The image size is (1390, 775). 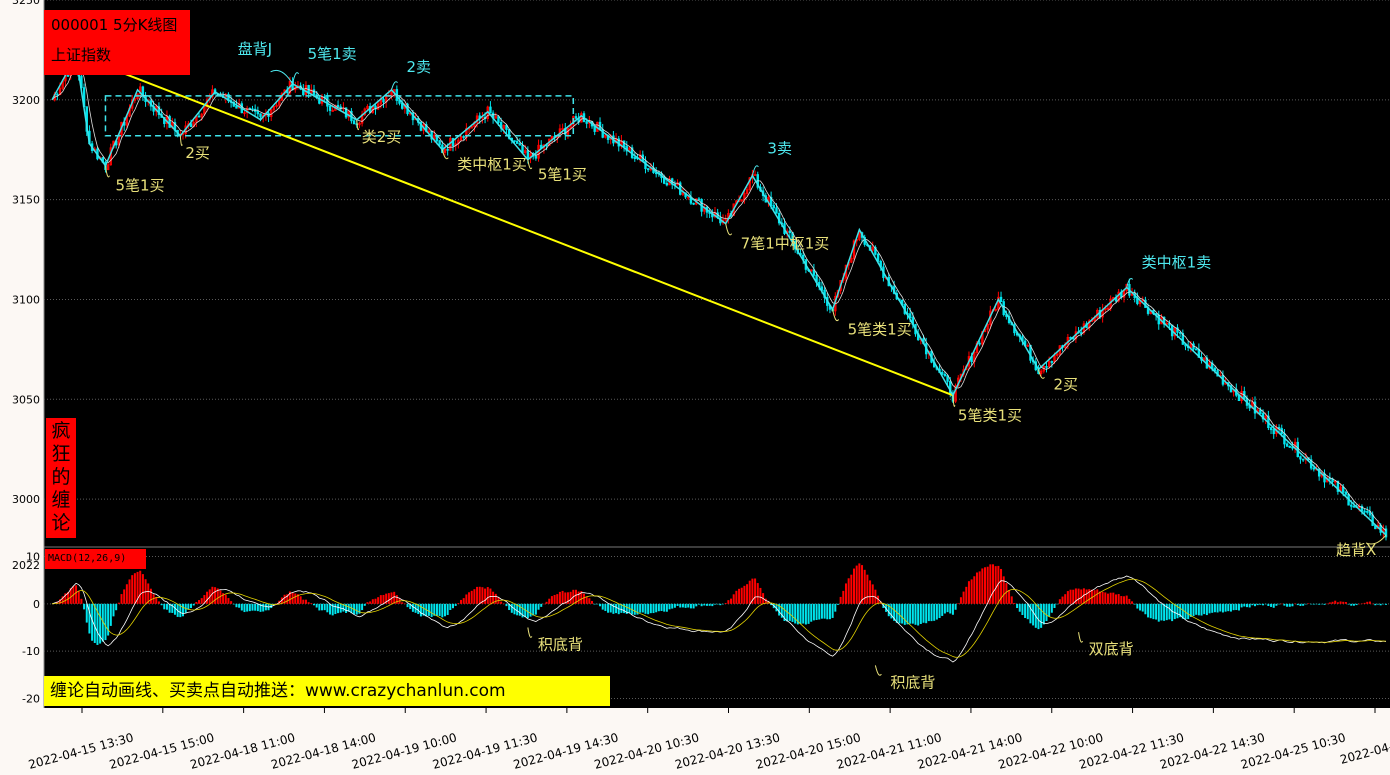 What do you see at coordinates (26, 499) in the screenshot?
I see `price-tick-label: 3000` at bounding box center [26, 499].